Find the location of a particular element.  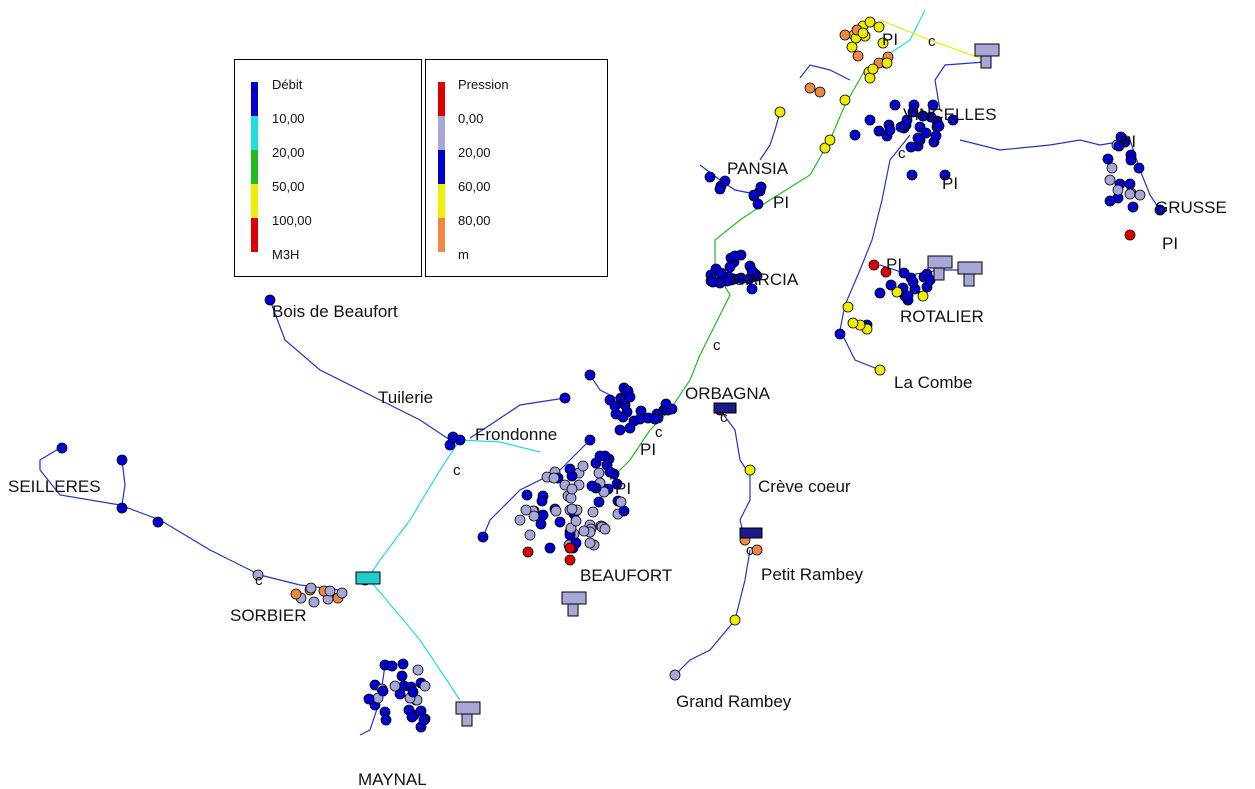

legend-pressure-value: 80,00 is located at coordinates (474, 220).